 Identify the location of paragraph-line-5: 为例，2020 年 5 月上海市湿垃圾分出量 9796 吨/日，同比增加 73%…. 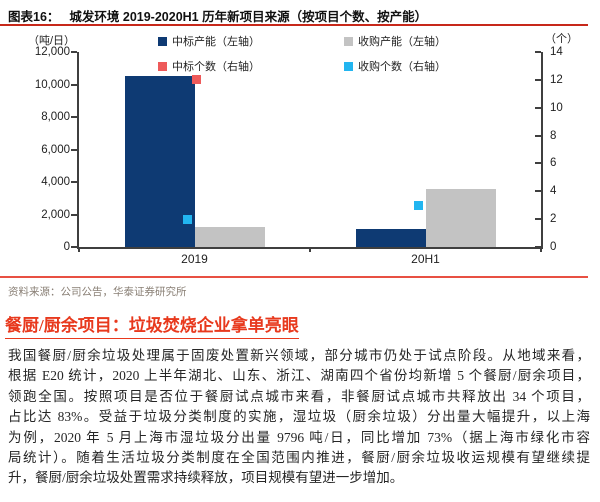
(299, 437).